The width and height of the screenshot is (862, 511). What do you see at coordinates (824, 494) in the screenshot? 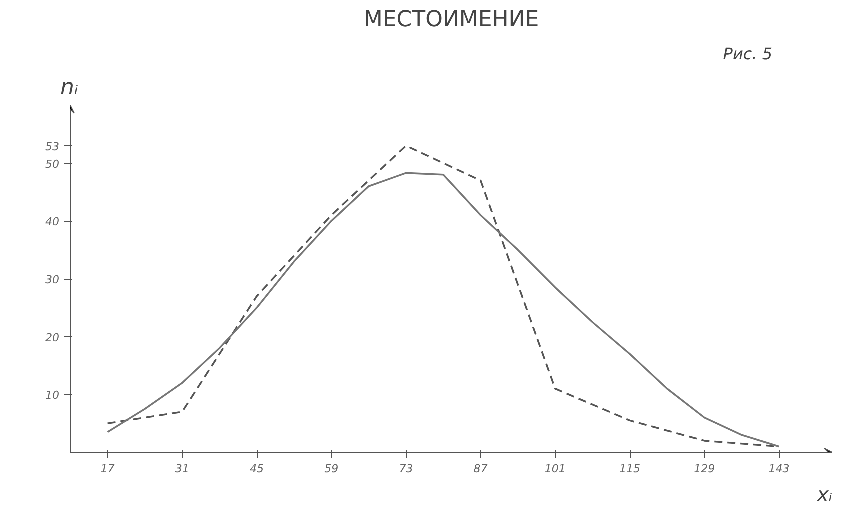
I see `x-axis-title: xᵢ` at bounding box center [824, 494].